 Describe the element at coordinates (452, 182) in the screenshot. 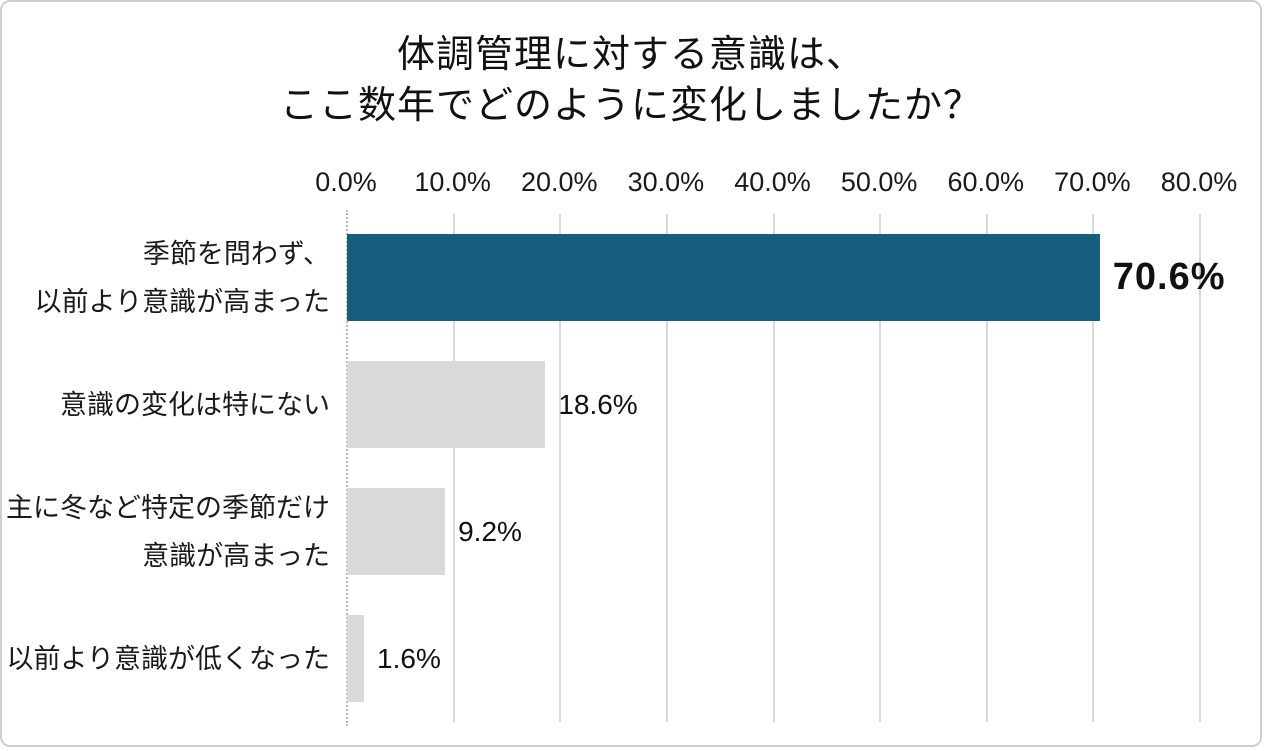

I see `x-tick-label: 10.0%` at that location.